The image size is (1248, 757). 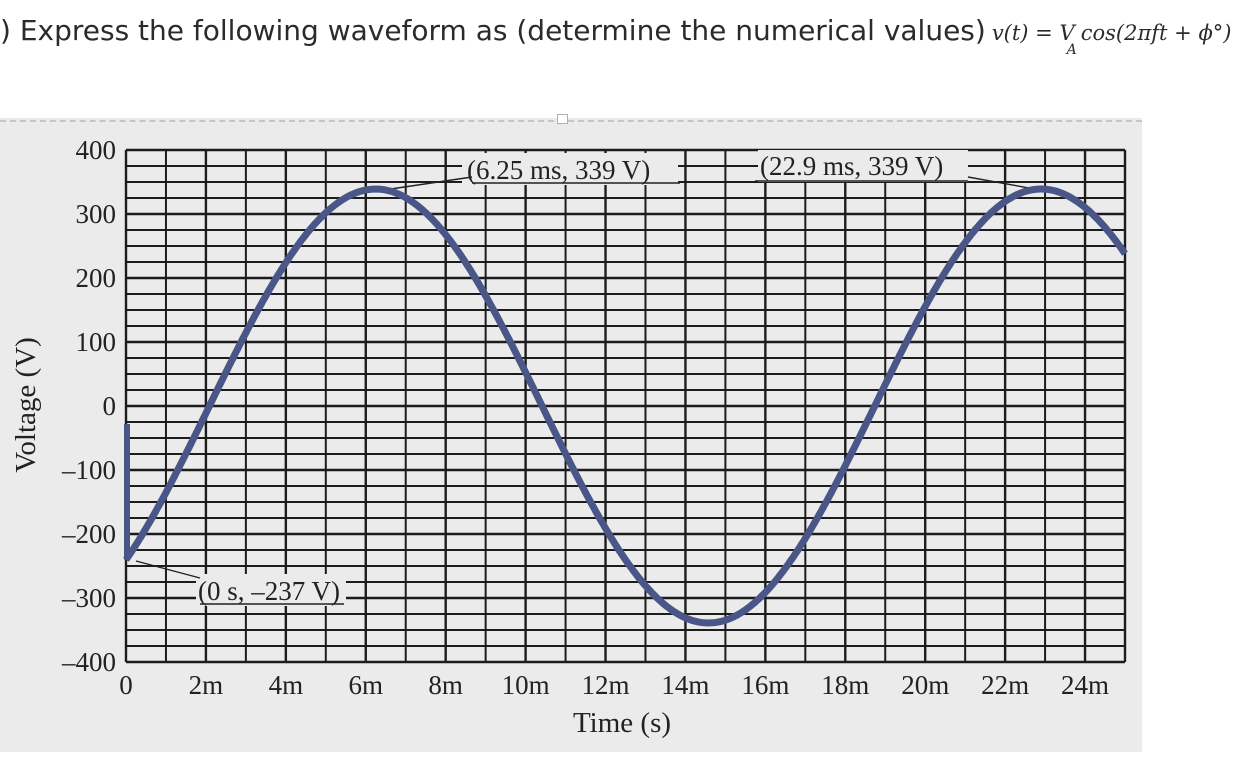 What do you see at coordinates (1085, 685) in the screenshot?
I see `x-tick-label: 24m` at bounding box center [1085, 685].